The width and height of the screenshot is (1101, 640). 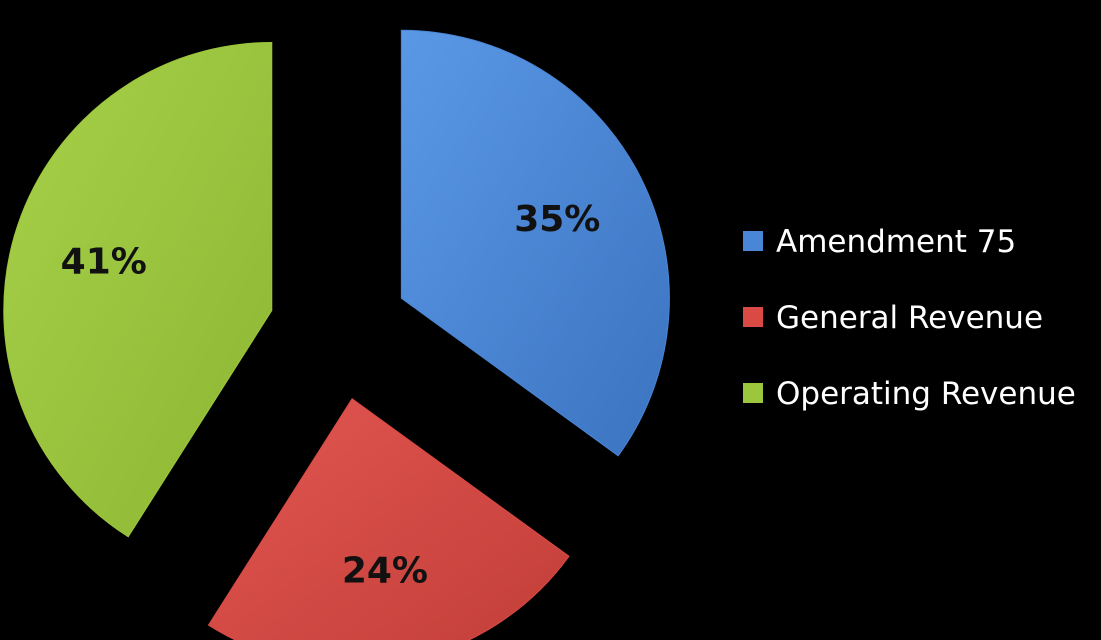 I want to click on data-label-amendment-75: 35%, so click(x=557, y=219).